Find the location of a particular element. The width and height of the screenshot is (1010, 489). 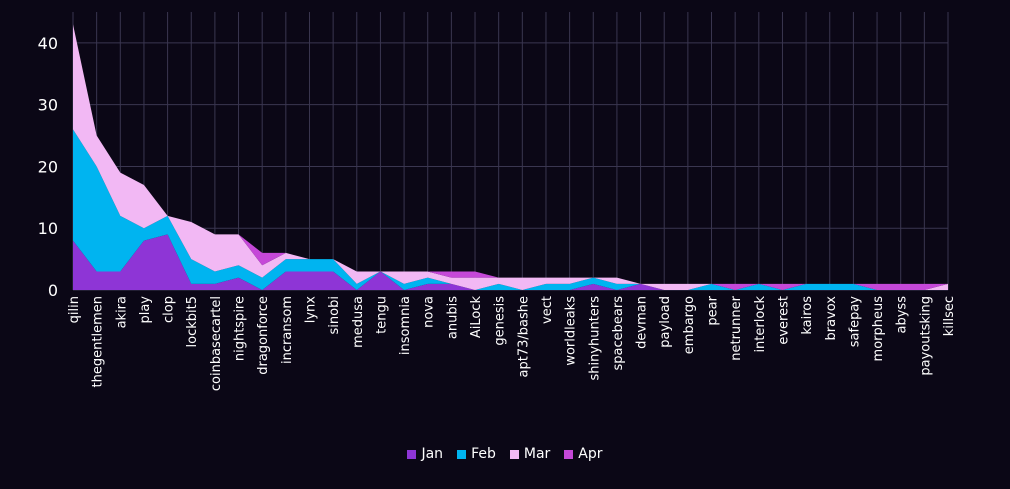

x-tick-label: safepay is located at coordinates (854, 322).